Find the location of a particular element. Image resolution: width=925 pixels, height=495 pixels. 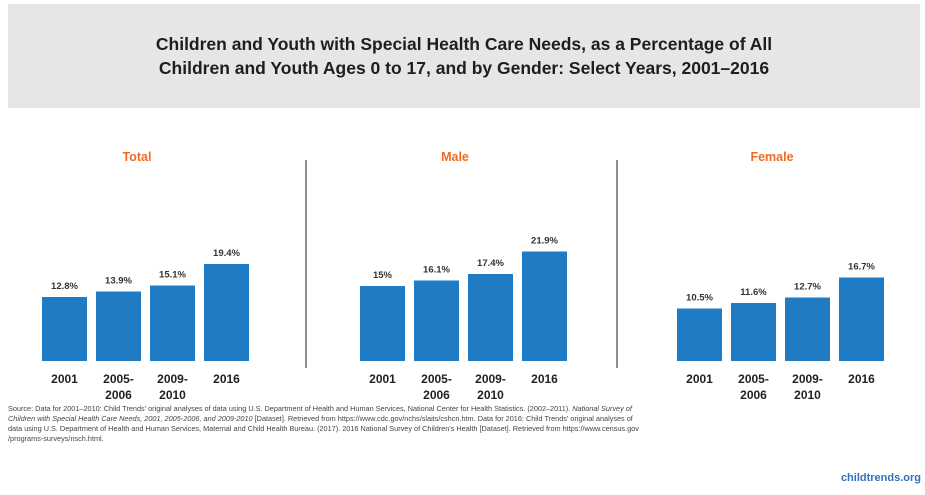

value-label-total-2: 13.9% is located at coordinates (118, 281).